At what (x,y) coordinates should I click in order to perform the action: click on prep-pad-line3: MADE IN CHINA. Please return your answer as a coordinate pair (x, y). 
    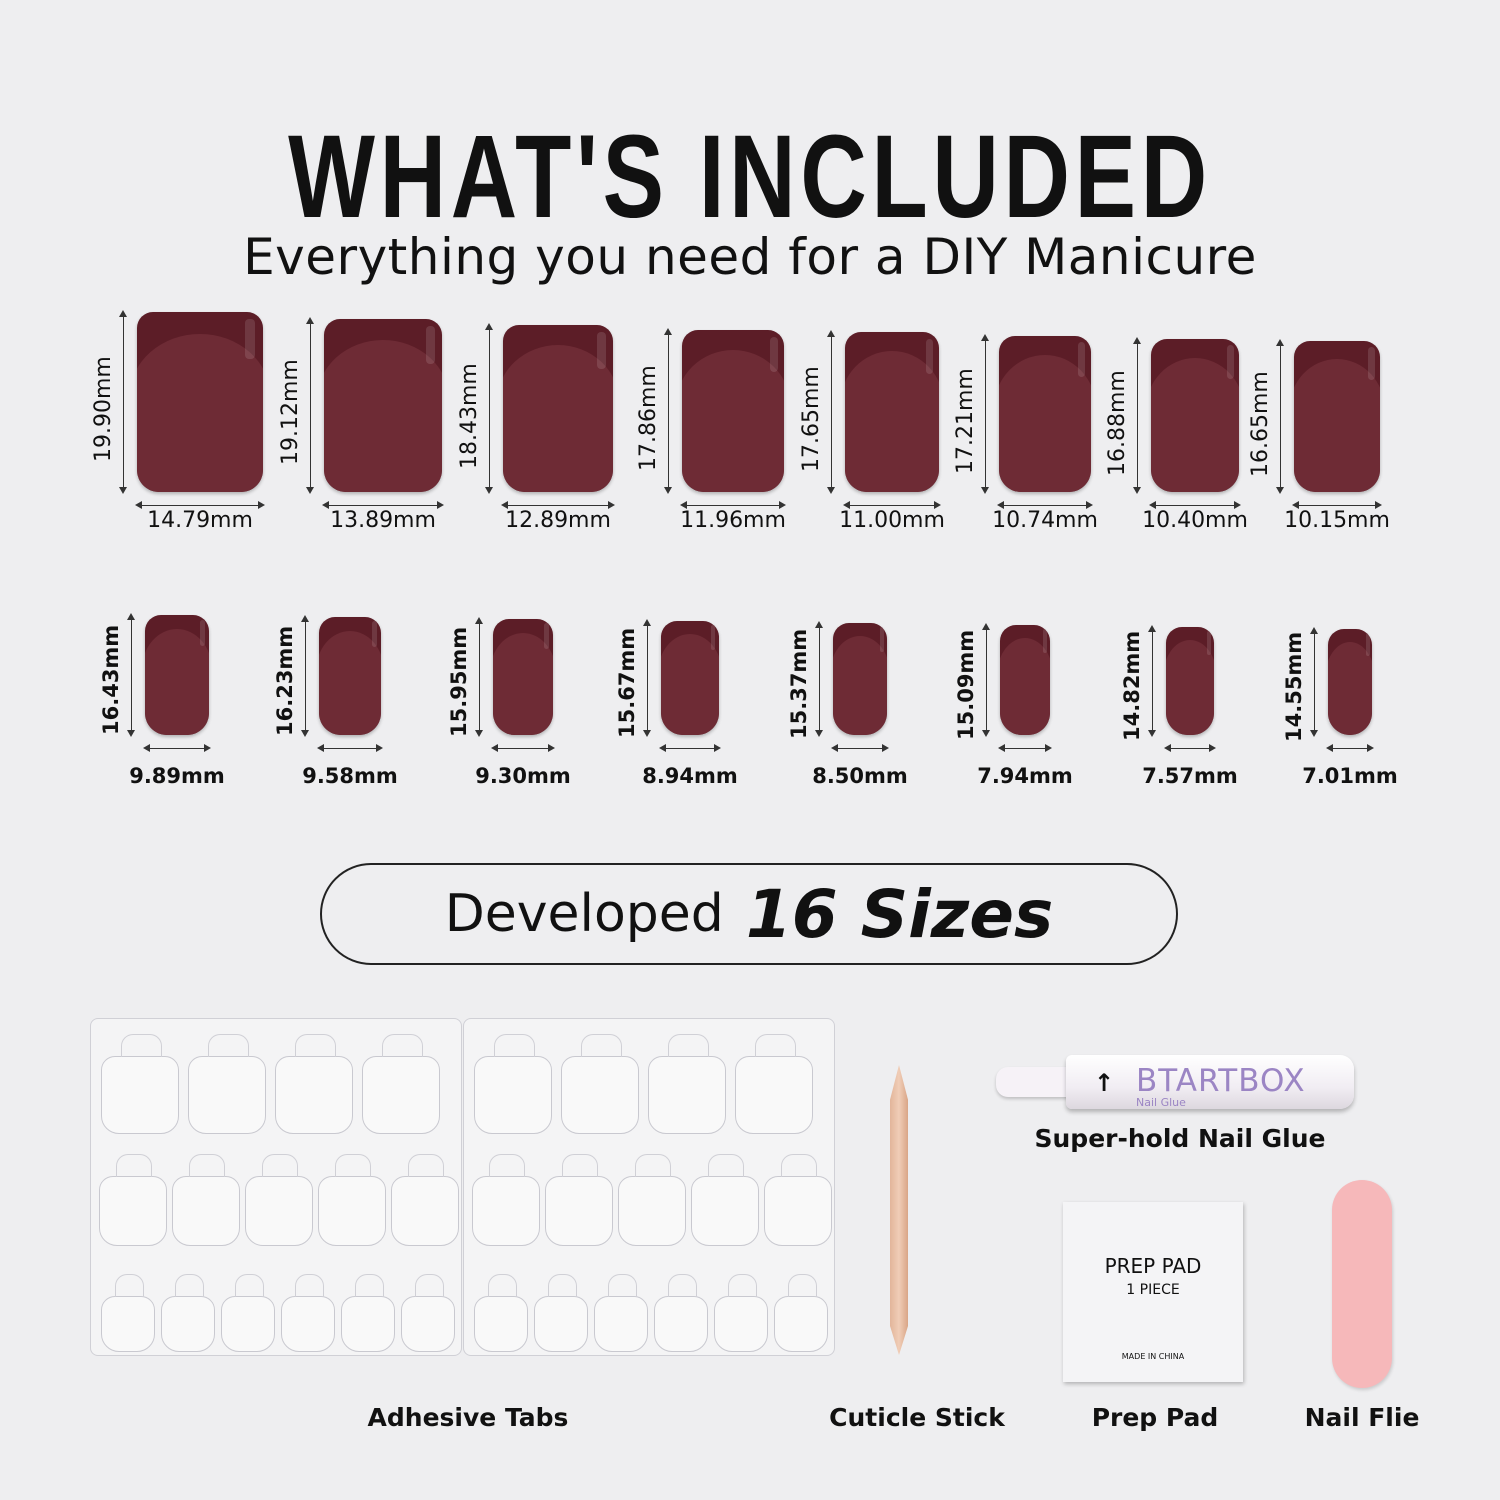
    Looking at the image, I should click on (1153, 1356).